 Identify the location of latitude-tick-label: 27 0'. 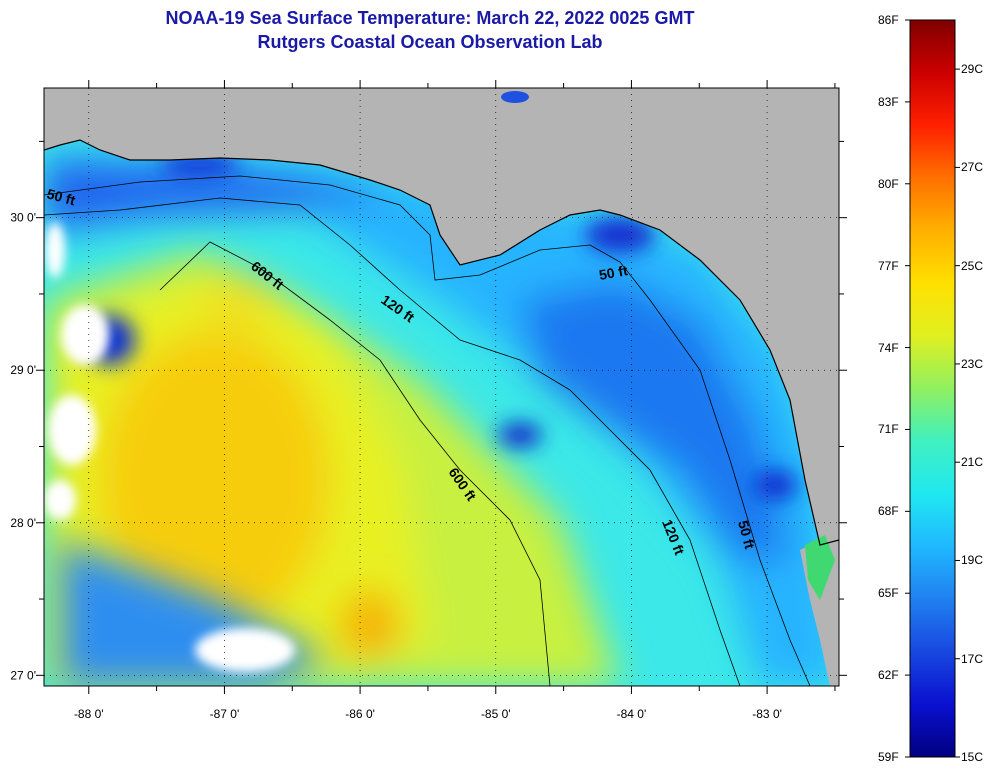
(23, 675).